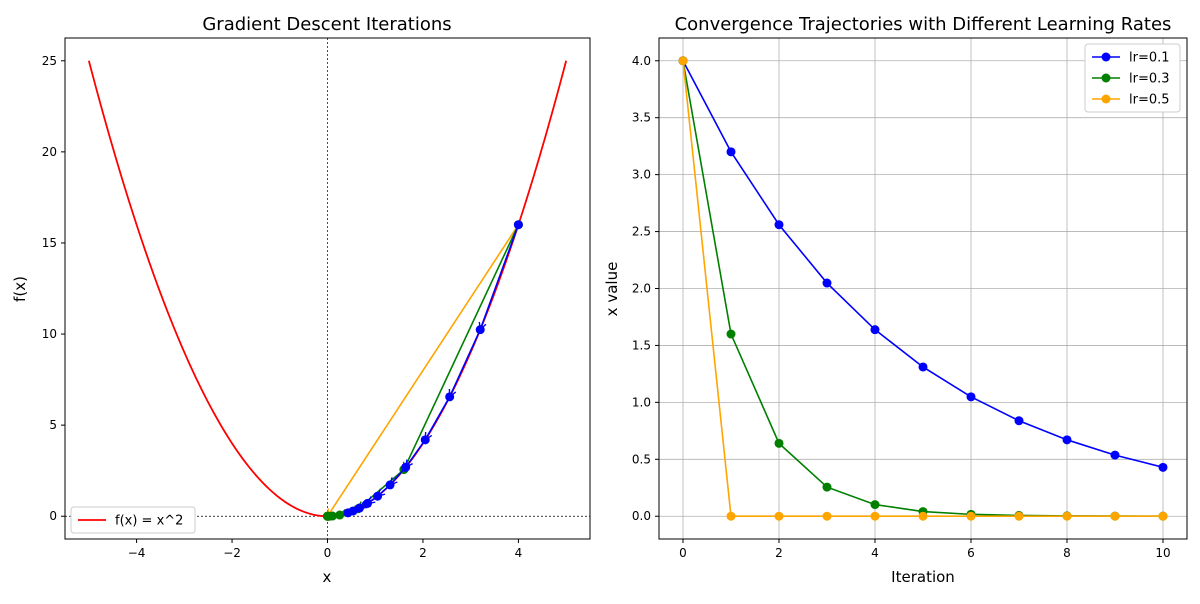  Describe the element at coordinates (641, 232) in the screenshot. I see `right-y-tick-label: 2.5` at that location.